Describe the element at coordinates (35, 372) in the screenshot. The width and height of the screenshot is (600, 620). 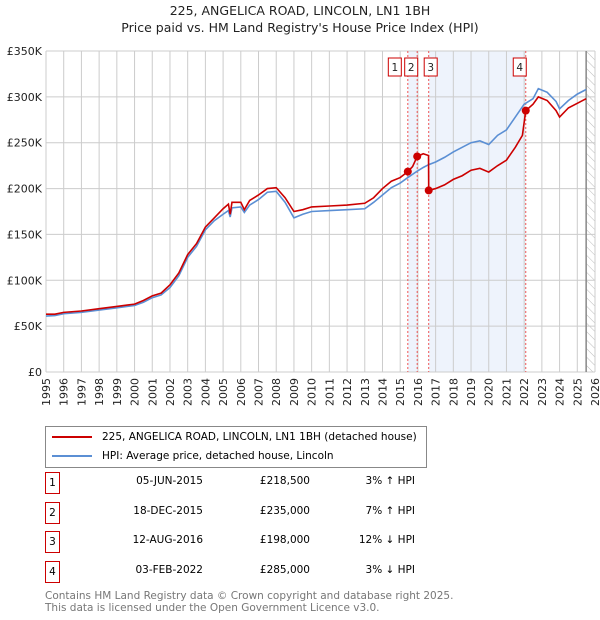
I see `y-tick-label: £0` at that location.